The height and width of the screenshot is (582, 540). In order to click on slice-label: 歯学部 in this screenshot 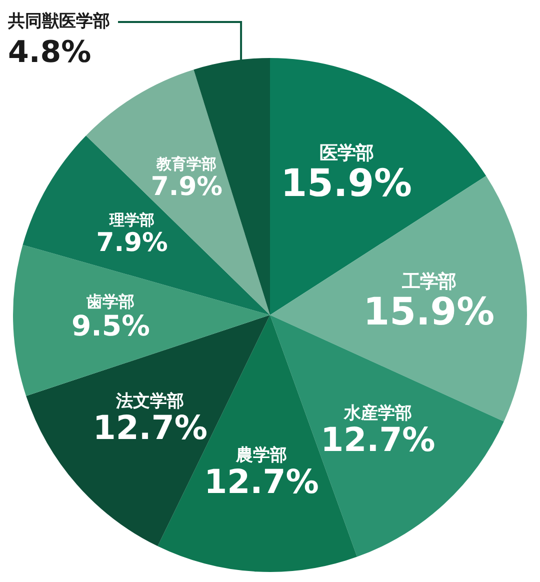, I will do `click(110, 302)`.